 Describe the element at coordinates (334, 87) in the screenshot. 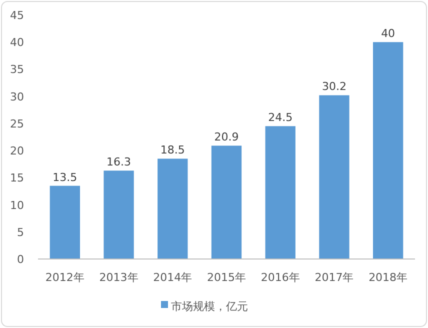

I see `data-label: 30.2` at that location.